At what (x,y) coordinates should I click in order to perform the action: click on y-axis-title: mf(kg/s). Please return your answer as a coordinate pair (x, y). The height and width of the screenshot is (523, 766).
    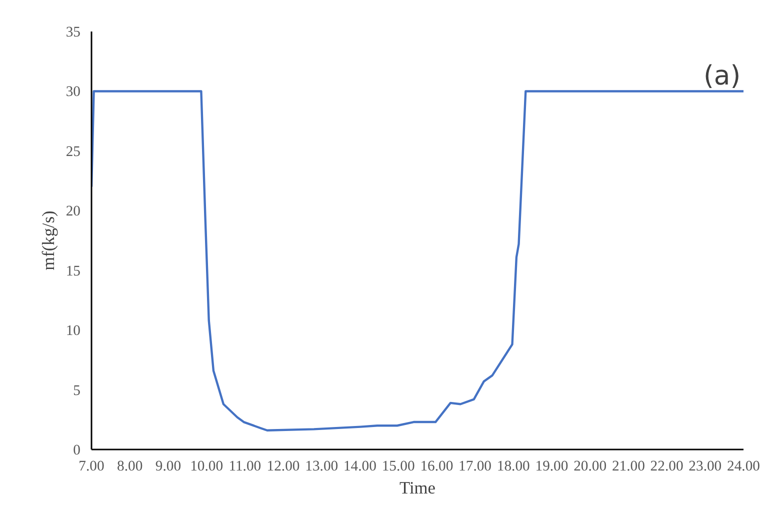
    Looking at the image, I should click on (48, 240).